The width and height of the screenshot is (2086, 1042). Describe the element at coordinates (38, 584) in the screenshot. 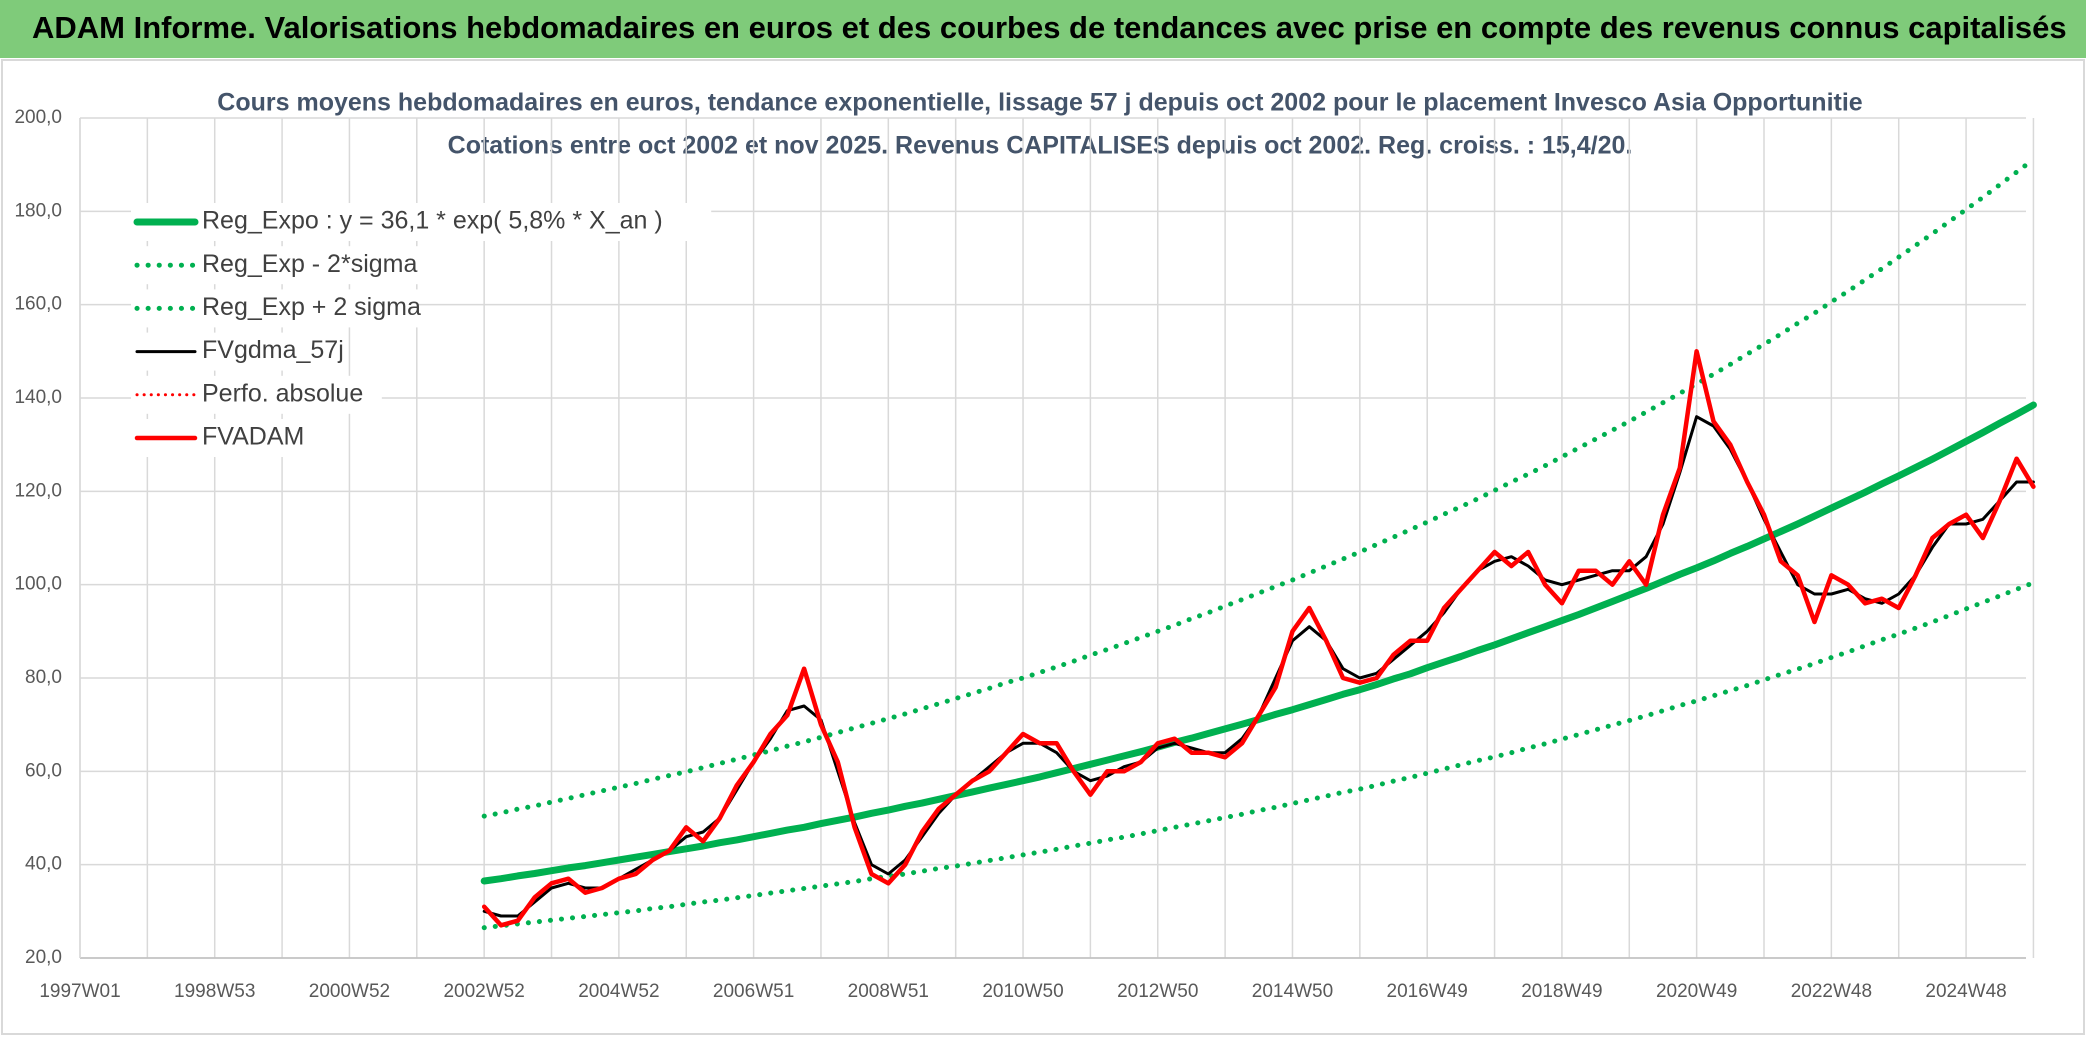

I see `y-tick-label: 100,0` at that location.